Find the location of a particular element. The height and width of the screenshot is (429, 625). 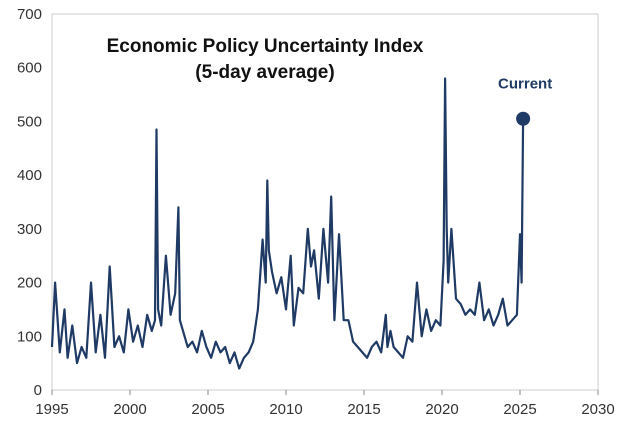

current-marker is located at coordinates (523, 118).